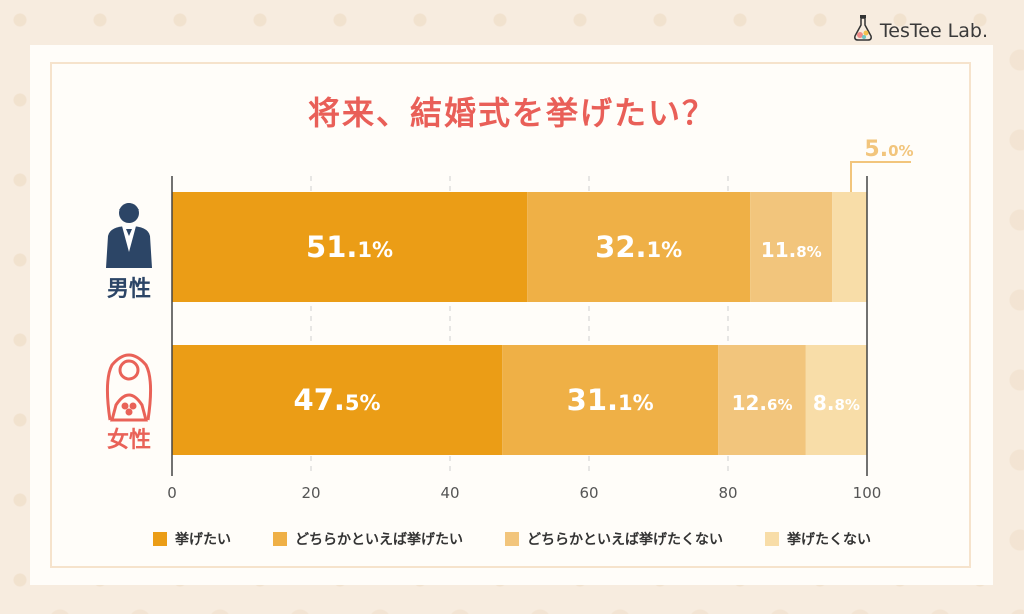 This screenshot has width=1024, height=614. Describe the element at coordinates (867, 493) in the screenshot. I see `x-tick-label: 100` at that location.